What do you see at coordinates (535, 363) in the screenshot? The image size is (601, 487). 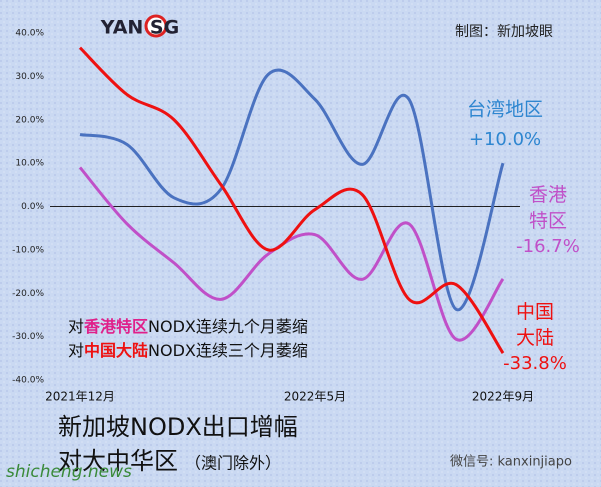 I see `value-label: -33.8%` at bounding box center [535, 363].